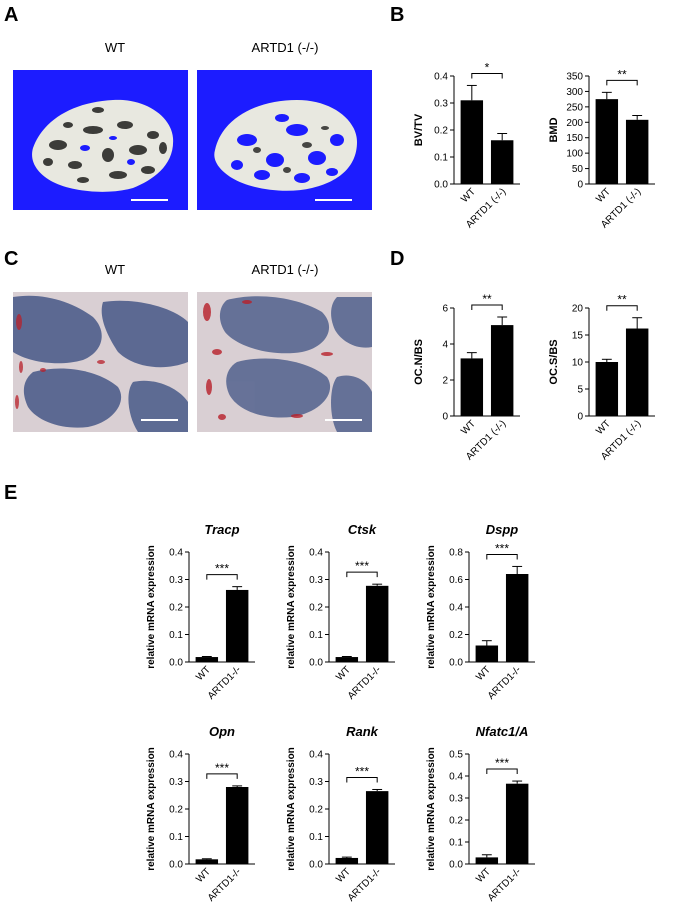  I want to click on chart-bv-tv: BV/TV 0.0 0.1 0.2 0.3 0.4 WT ARTD1 (-/-) *, so click(474, 150).